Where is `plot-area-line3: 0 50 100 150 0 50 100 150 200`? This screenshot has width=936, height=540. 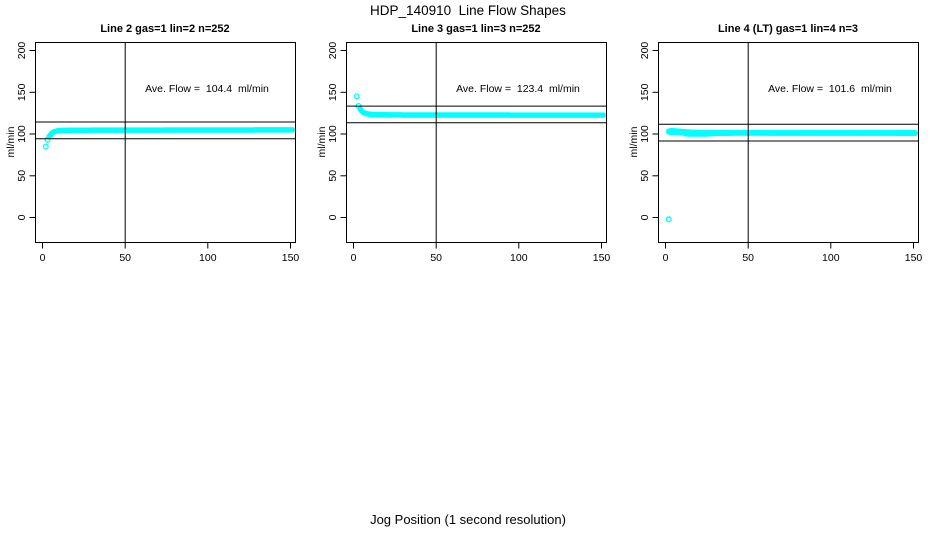
plot-area-line3: 0 50 100 150 0 50 100 150 200 is located at coordinates (469, 153).